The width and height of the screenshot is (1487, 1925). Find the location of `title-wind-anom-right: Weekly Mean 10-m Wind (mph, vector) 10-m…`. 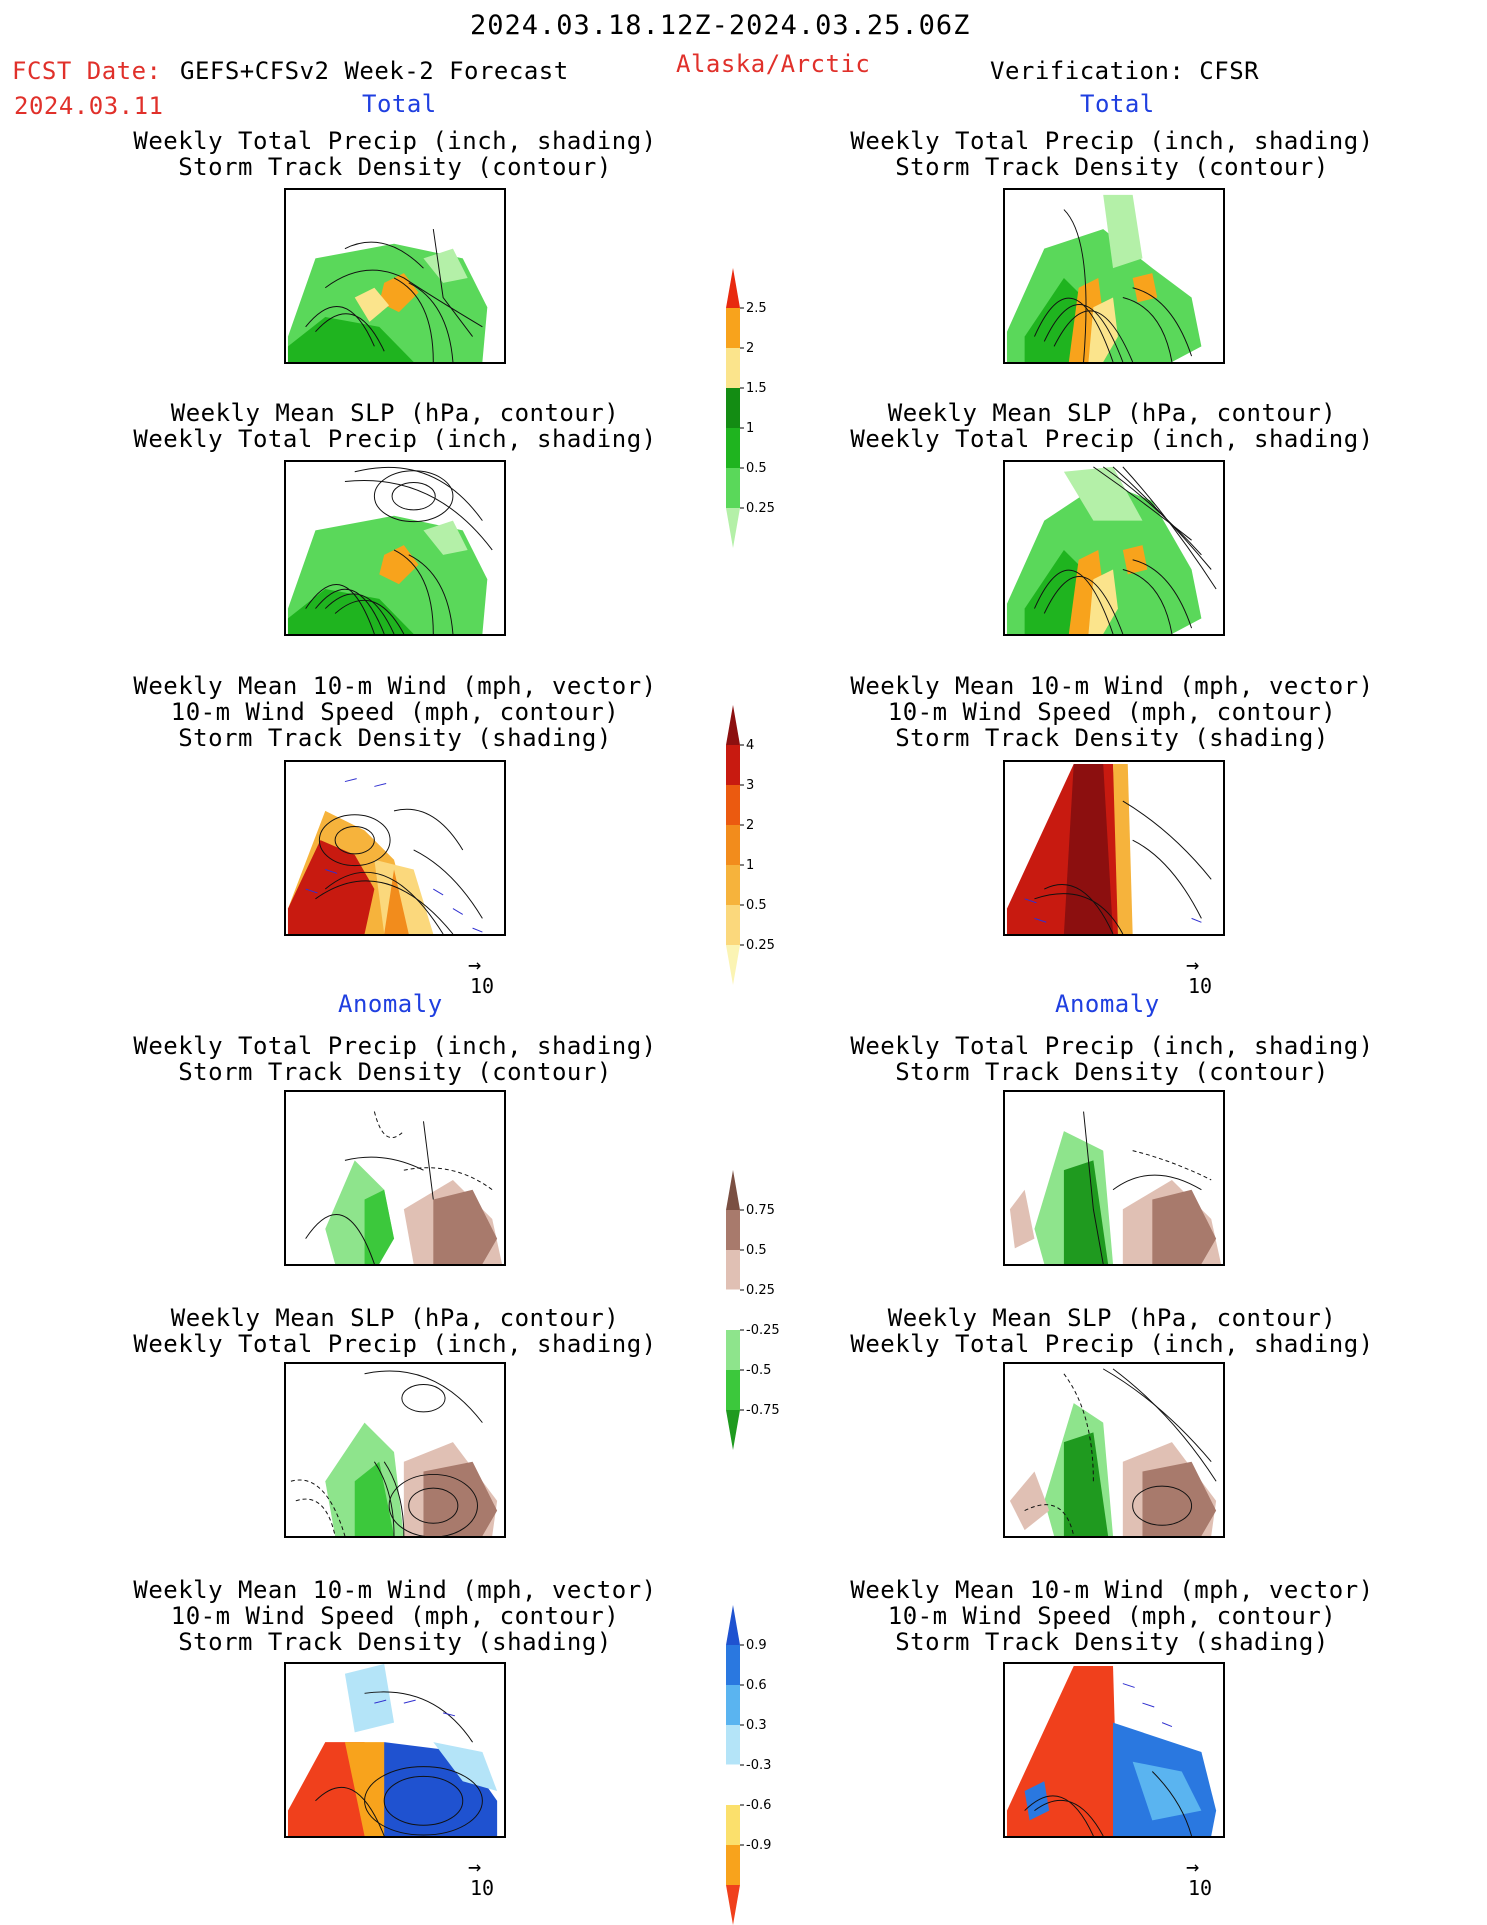

title-wind-anom-right: Weekly Mean 10-m Wind (mph, vector) 10-m… is located at coordinates (1112, 1616).